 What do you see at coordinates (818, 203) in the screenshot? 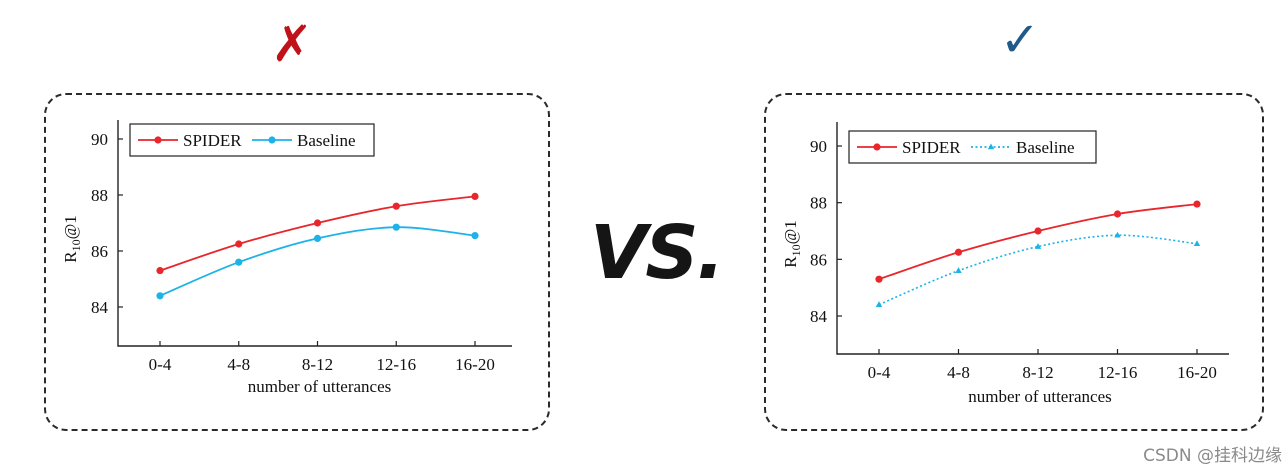
I see `right-y-tick-label: 88` at bounding box center [818, 203].